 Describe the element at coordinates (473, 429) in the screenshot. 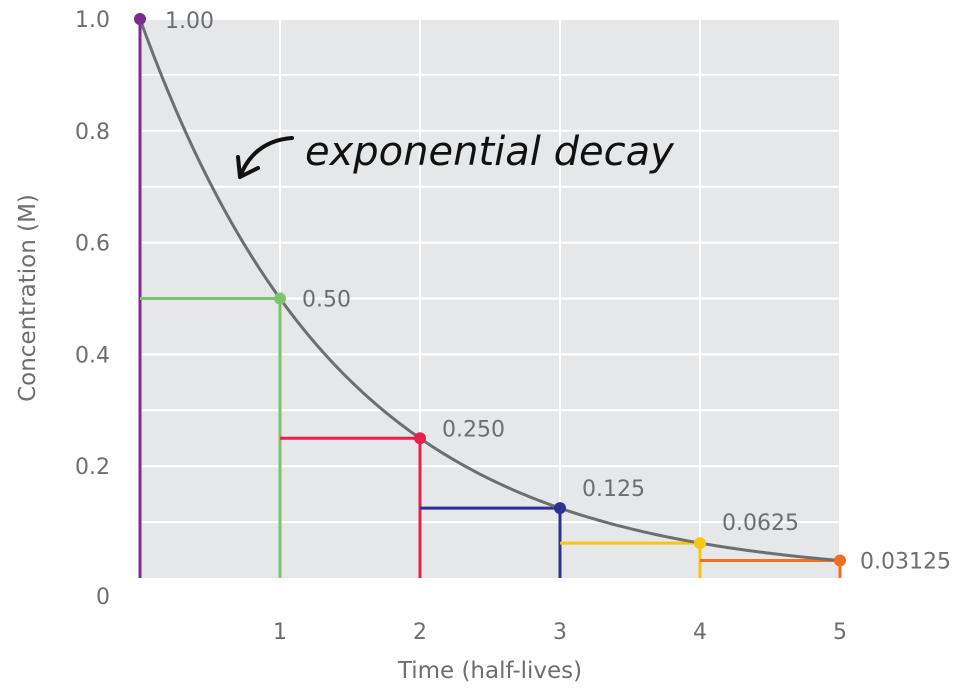

I see `data-label: 0.250` at that location.